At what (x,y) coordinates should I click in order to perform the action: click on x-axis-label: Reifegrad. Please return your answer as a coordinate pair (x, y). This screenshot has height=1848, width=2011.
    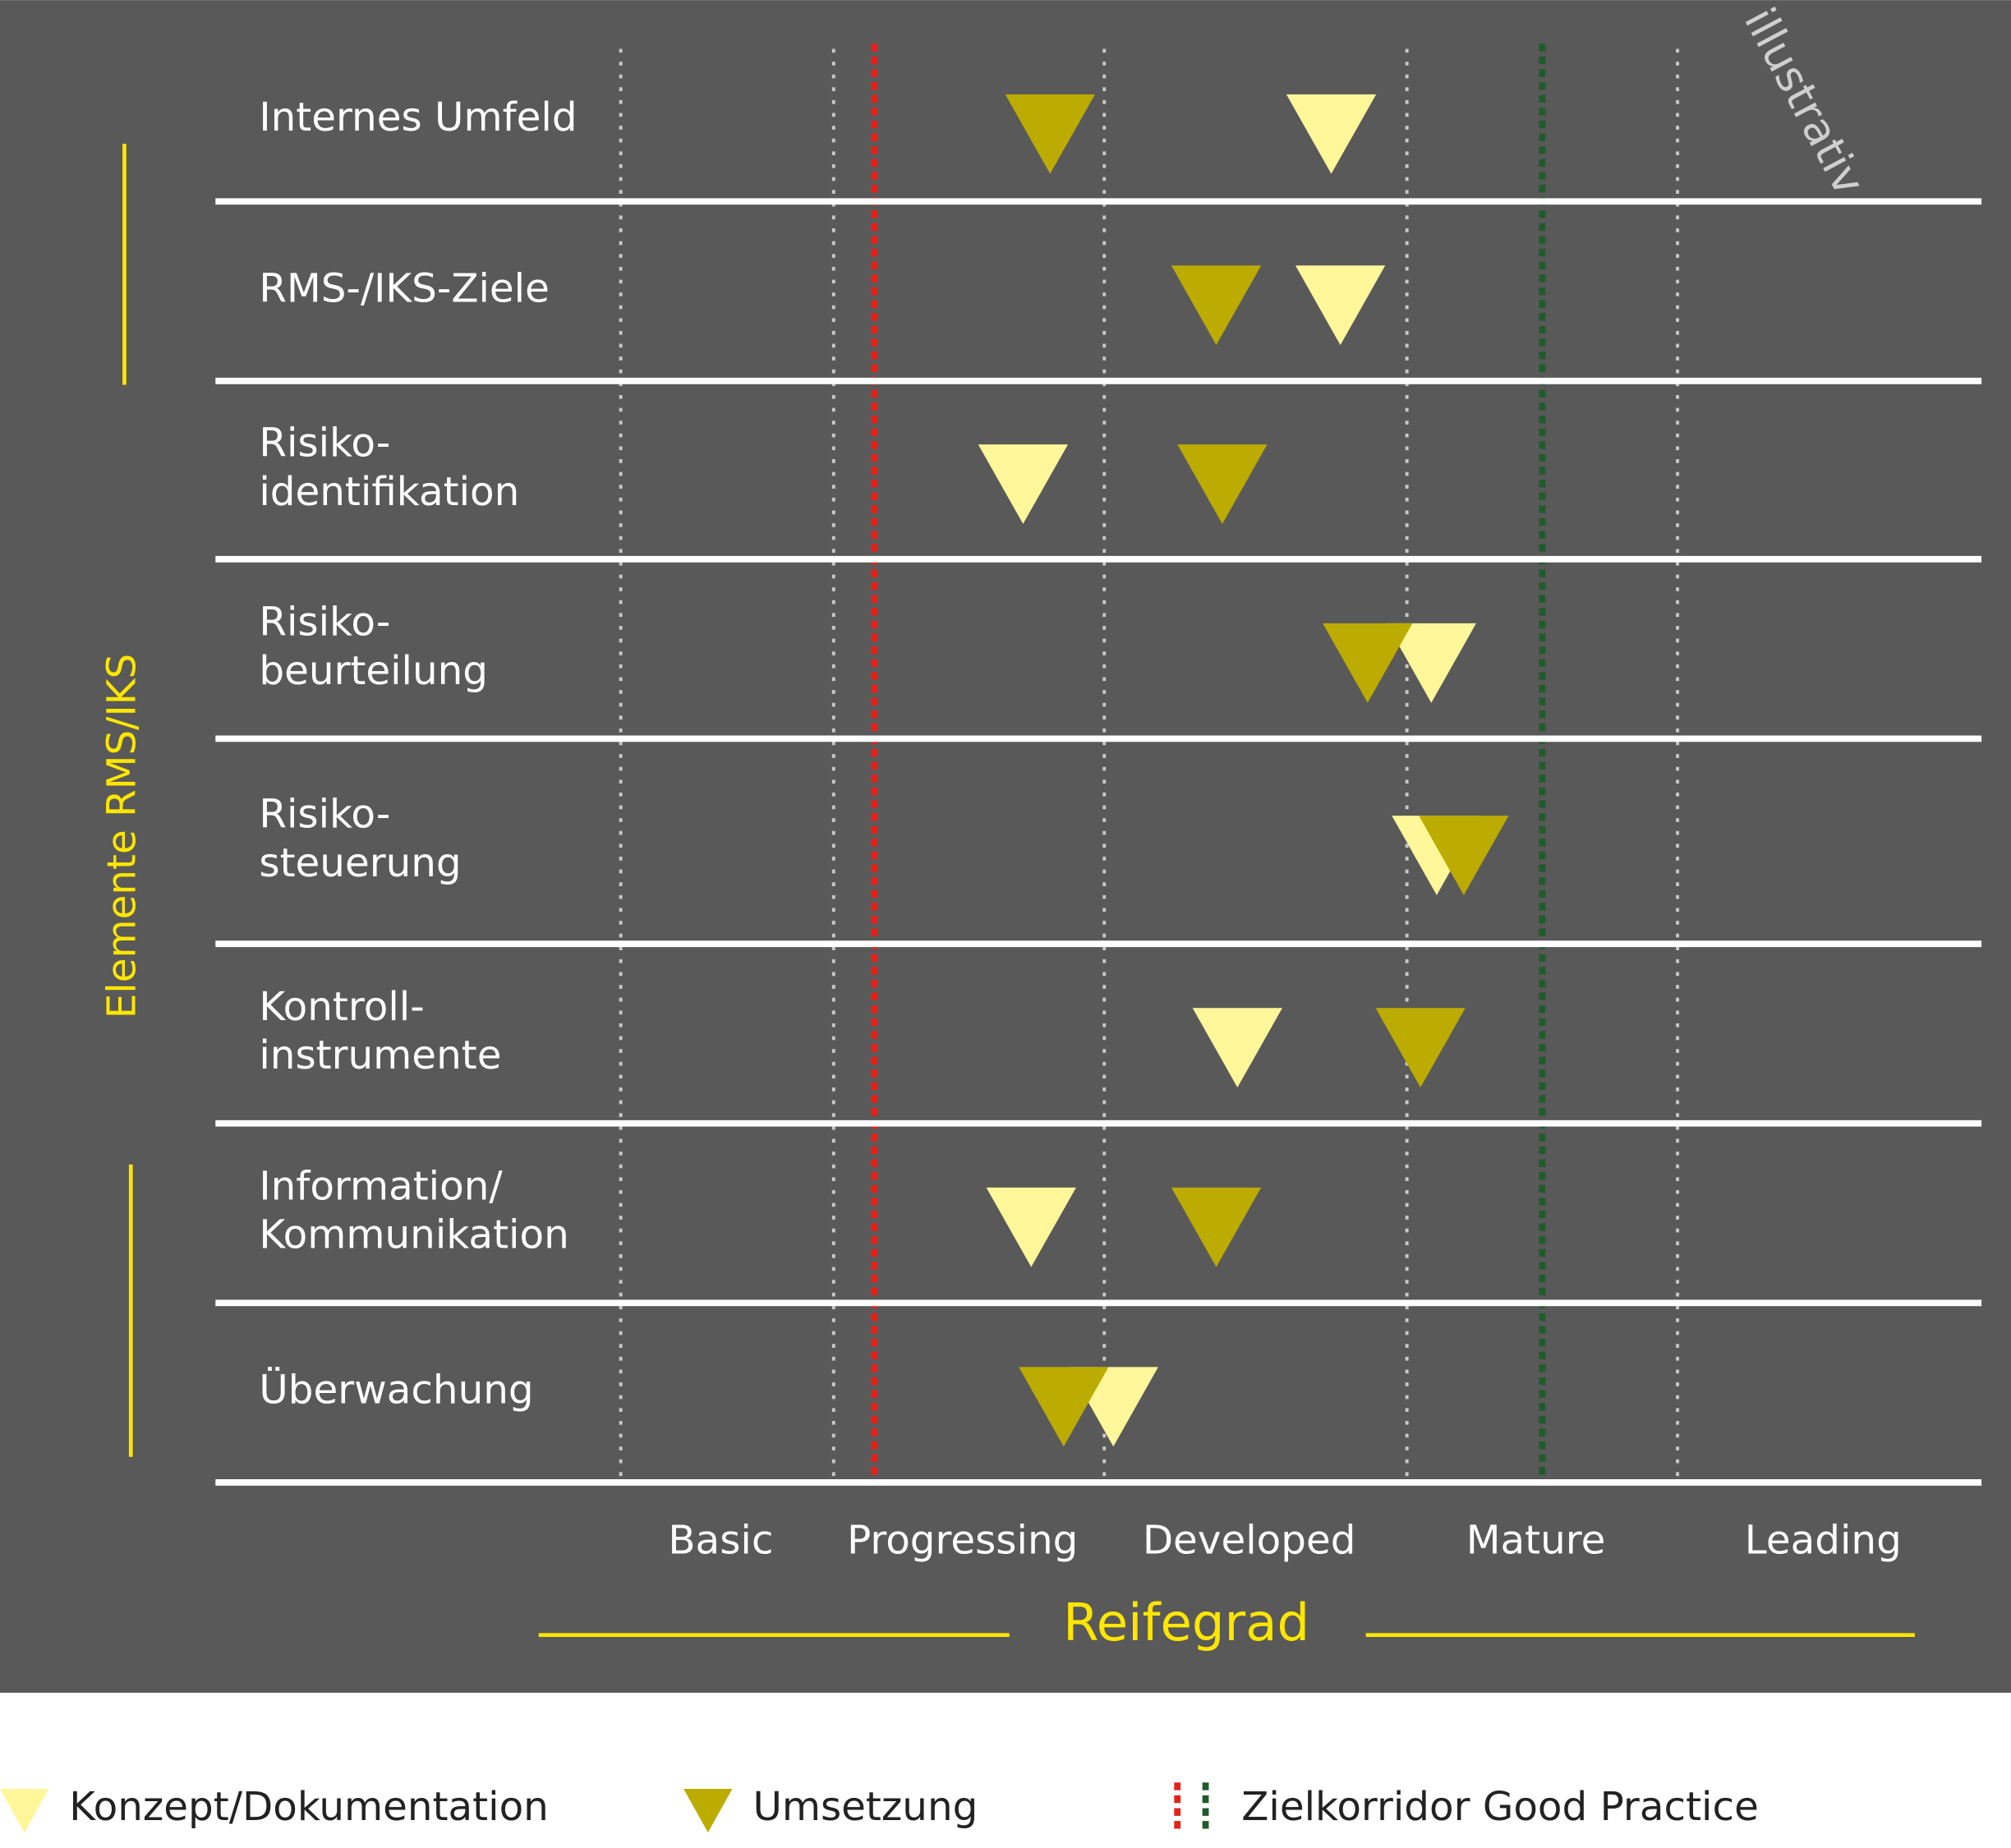
    Looking at the image, I should click on (1186, 1623).